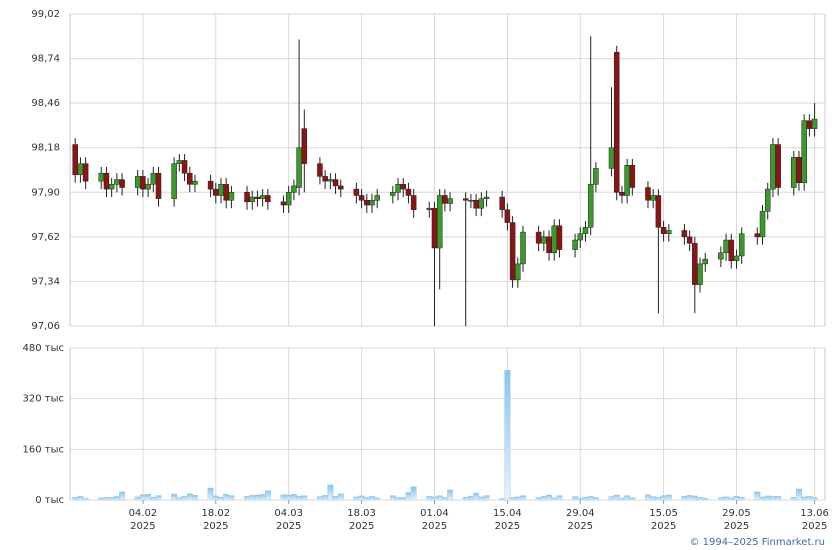 The height and width of the screenshot is (550, 840). I want to click on x-tick-label: 04.02, so click(143, 513).